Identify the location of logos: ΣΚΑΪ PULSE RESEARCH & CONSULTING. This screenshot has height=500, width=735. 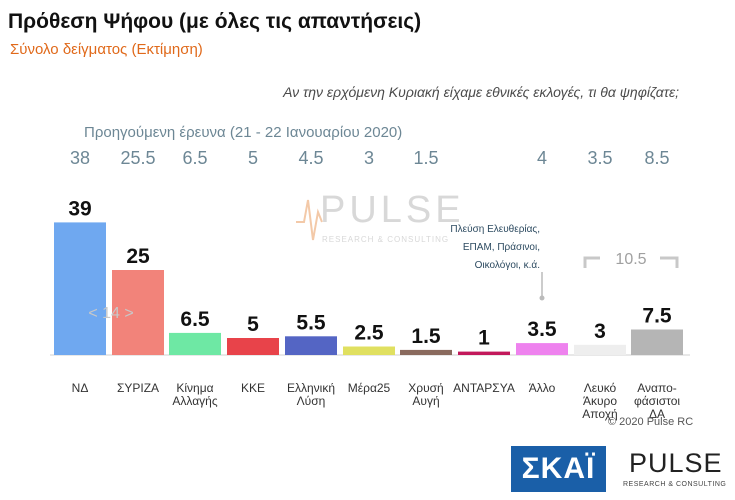
(618, 469).